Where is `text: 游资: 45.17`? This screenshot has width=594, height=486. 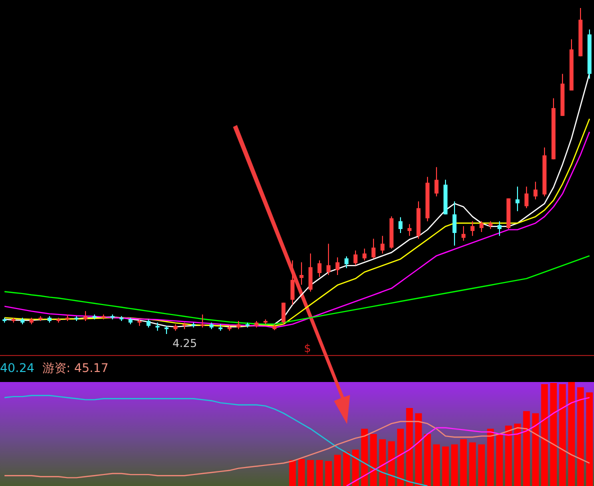 text: 游资: 45.17 is located at coordinates (75, 368).